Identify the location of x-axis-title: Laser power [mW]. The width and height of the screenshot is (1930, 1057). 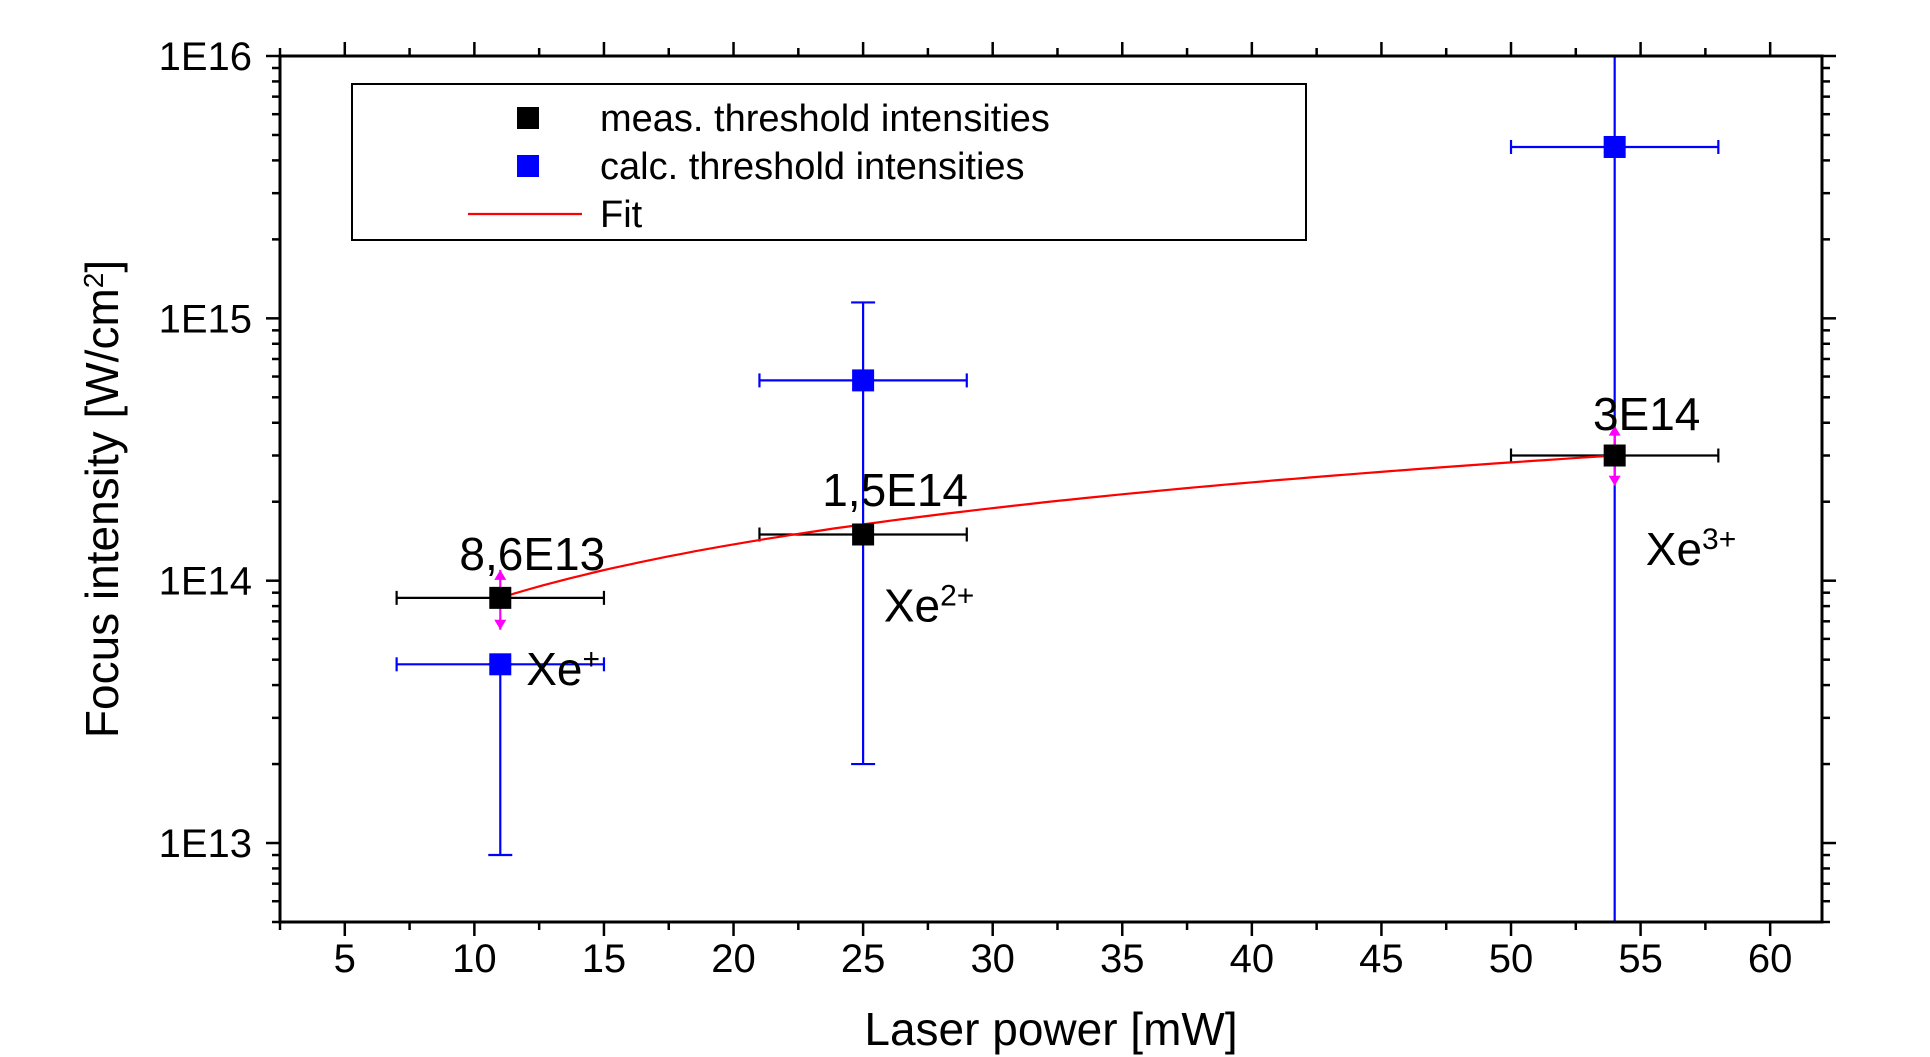
(1050, 1029).